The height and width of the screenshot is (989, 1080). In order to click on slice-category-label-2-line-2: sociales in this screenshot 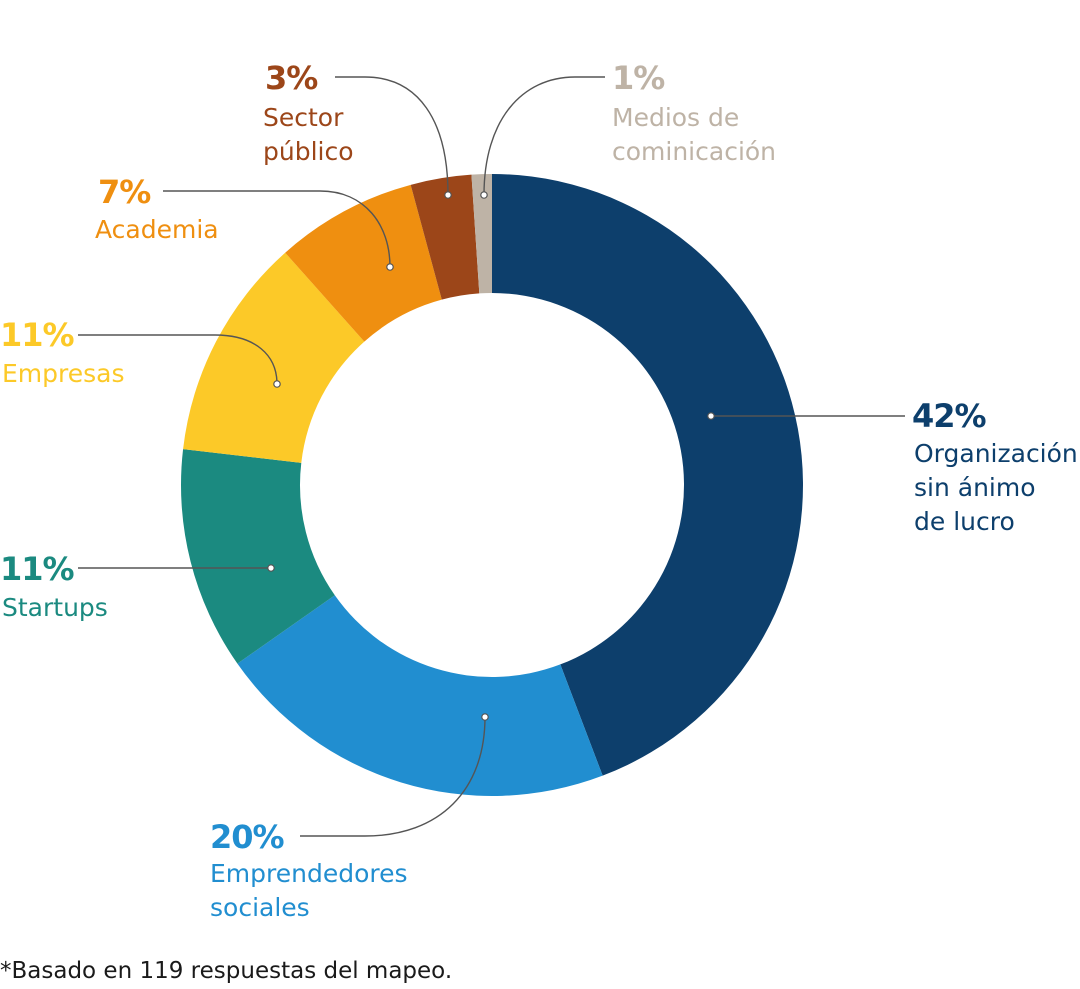, I will do `click(260, 907)`.